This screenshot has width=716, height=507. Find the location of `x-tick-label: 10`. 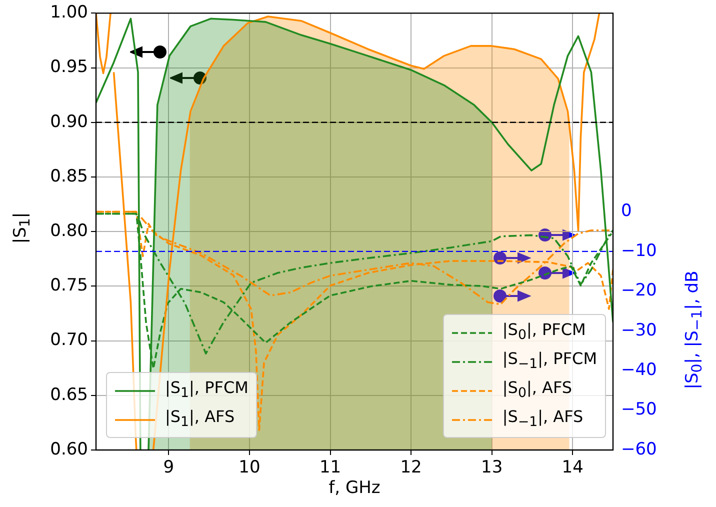

x-tick-label: 10 is located at coordinates (249, 468).